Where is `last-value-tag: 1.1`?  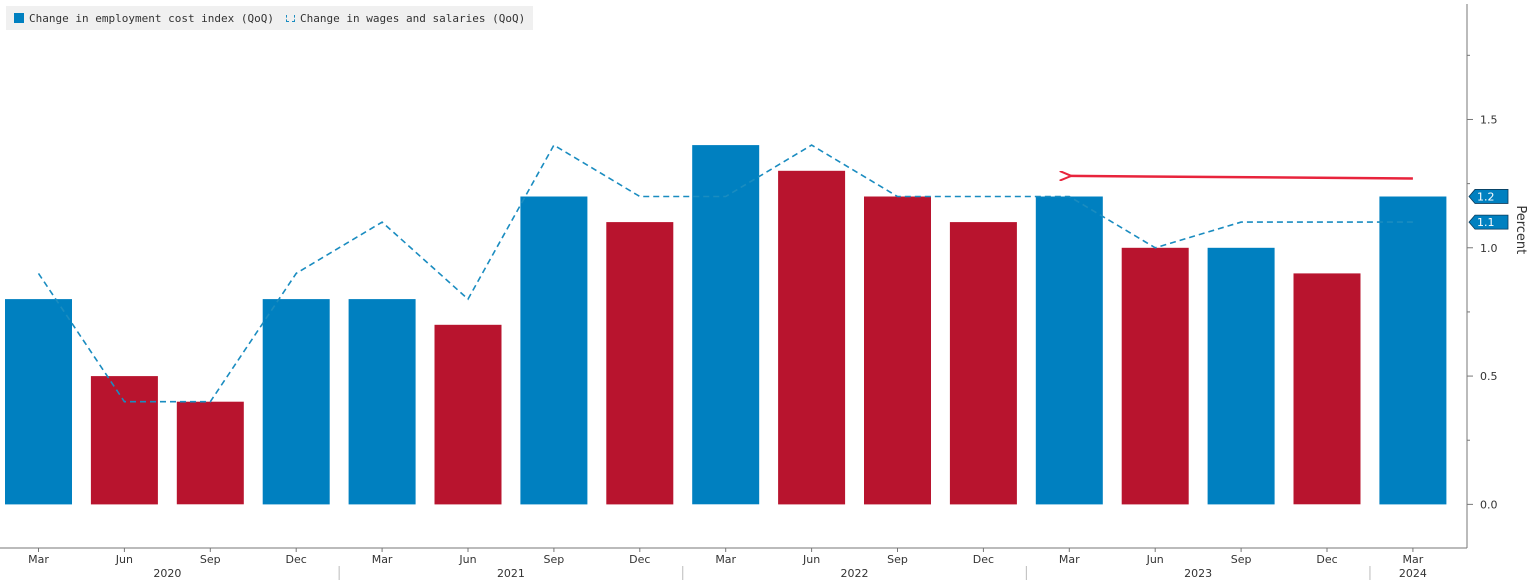
last-value-tag: 1.1 is located at coordinates (1488, 222).